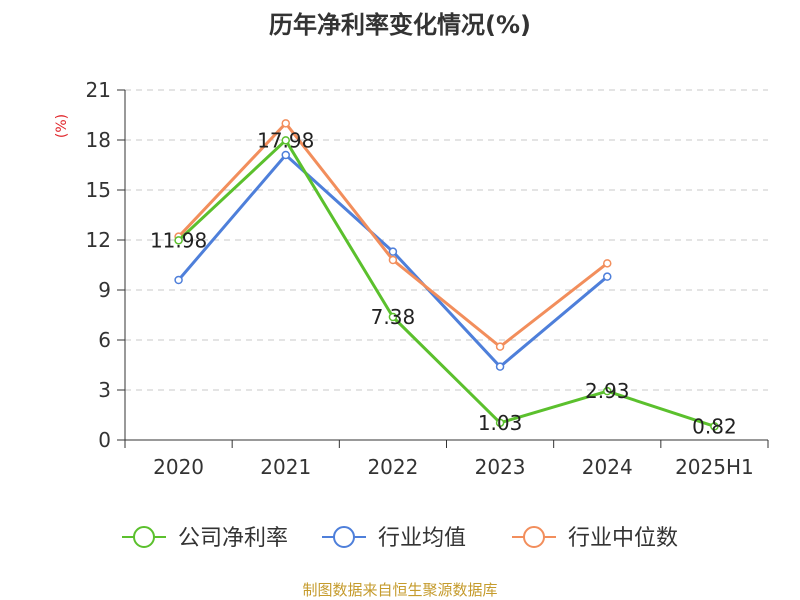 The height and width of the screenshot is (600, 800). I want to click on y-tick-label: 18, so click(98, 140).